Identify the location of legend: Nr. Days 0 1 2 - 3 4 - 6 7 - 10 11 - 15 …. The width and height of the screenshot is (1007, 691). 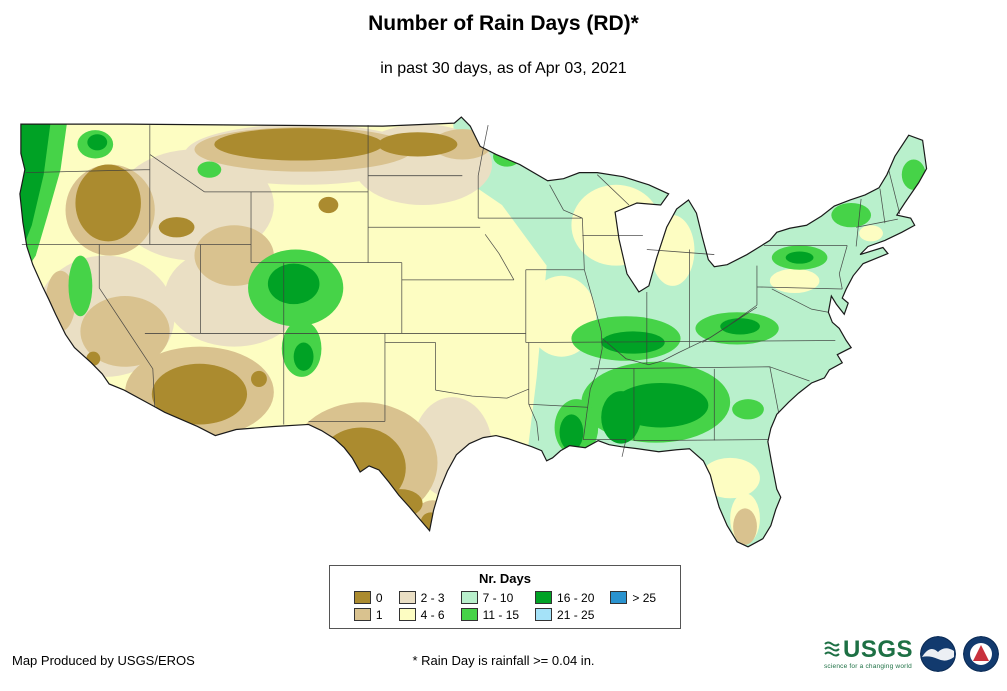
(505, 597).